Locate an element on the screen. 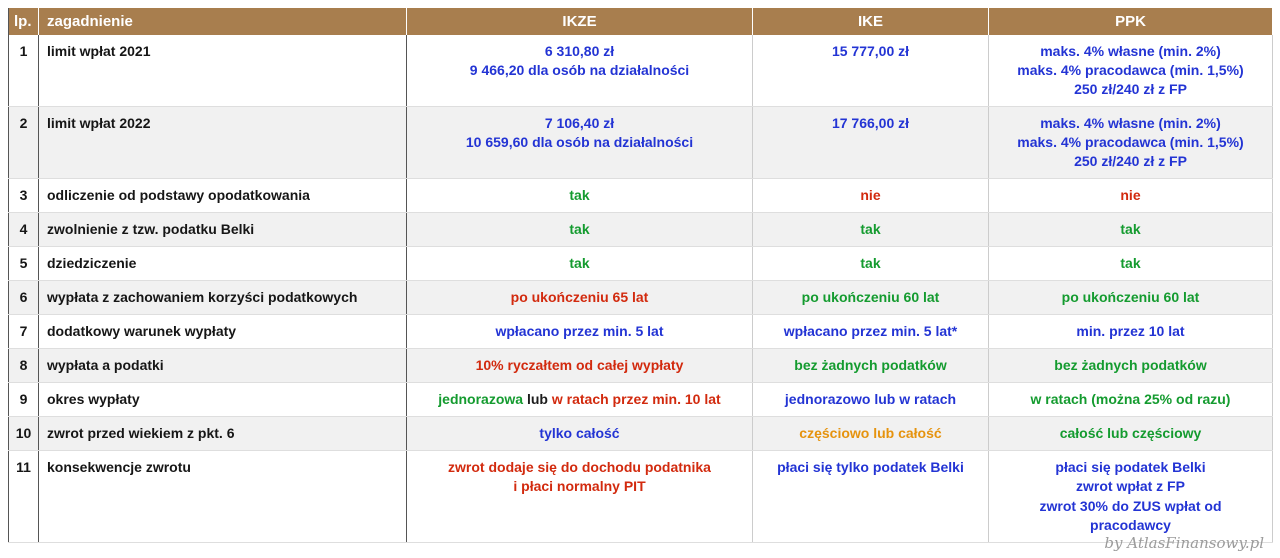 The image size is (1280, 558). text-segment: min. przez 10 lat is located at coordinates (1130, 331).